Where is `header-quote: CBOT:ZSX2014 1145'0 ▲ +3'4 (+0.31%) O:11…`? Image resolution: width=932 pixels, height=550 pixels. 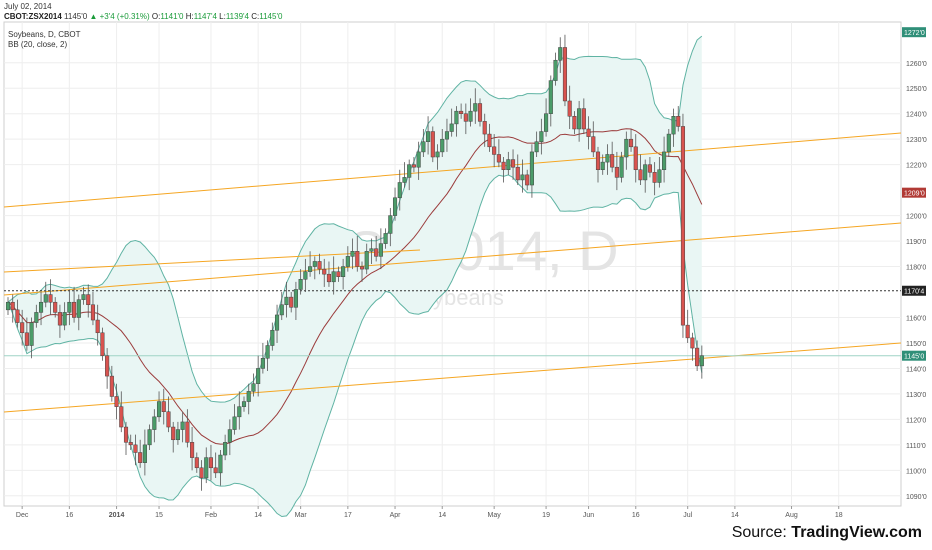
header-quote: CBOT:ZSX2014 1145'0 ▲ +3'4 (+0.31%) O:11… is located at coordinates (143, 17).